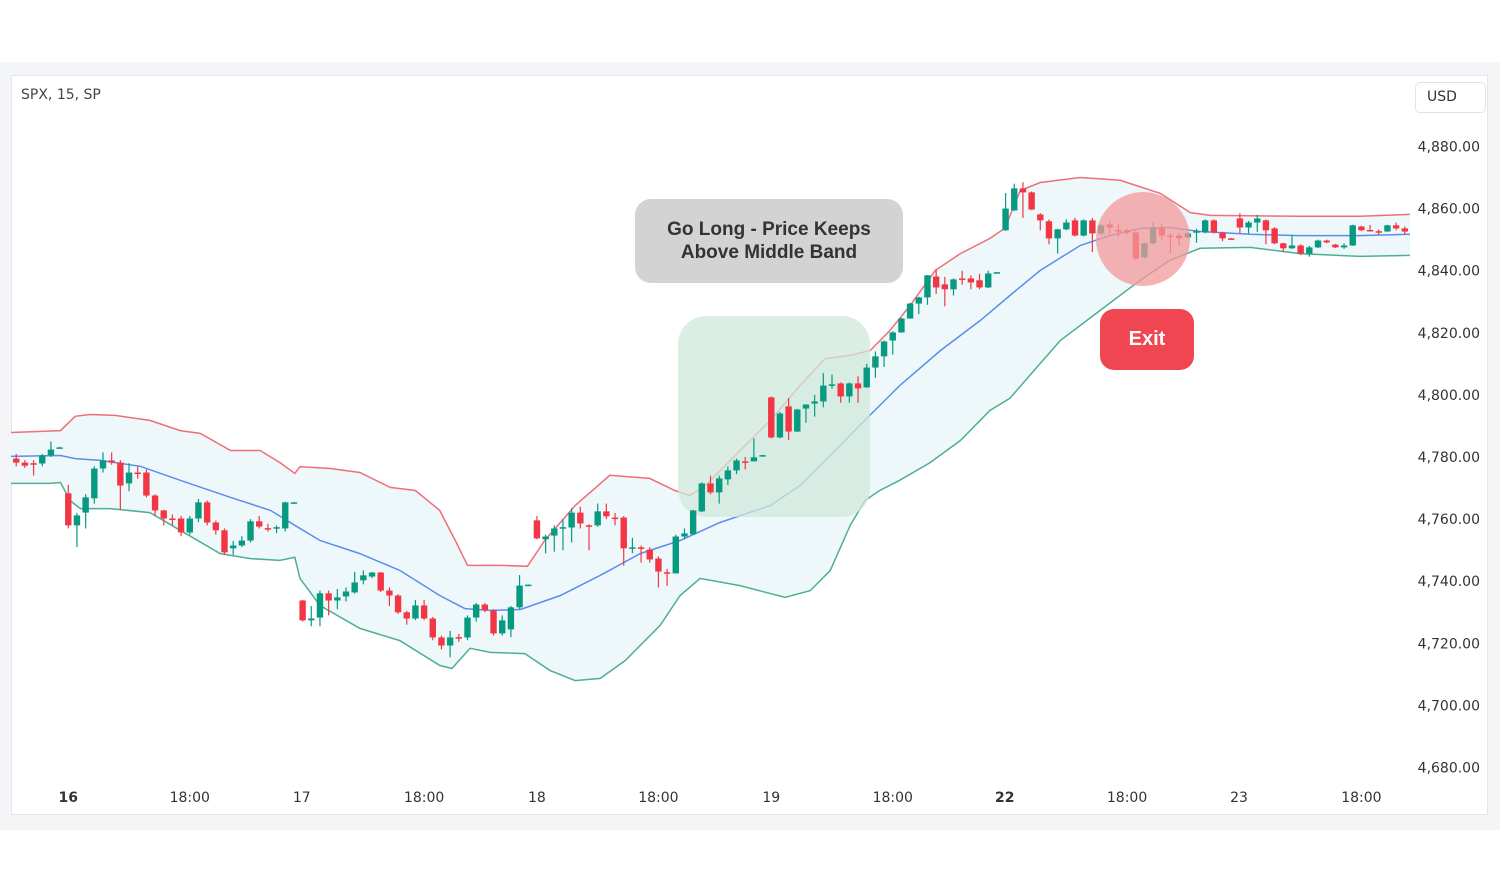  Describe the element at coordinates (1450, 97) in the screenshot. I see `currency-button: USD` at that location.